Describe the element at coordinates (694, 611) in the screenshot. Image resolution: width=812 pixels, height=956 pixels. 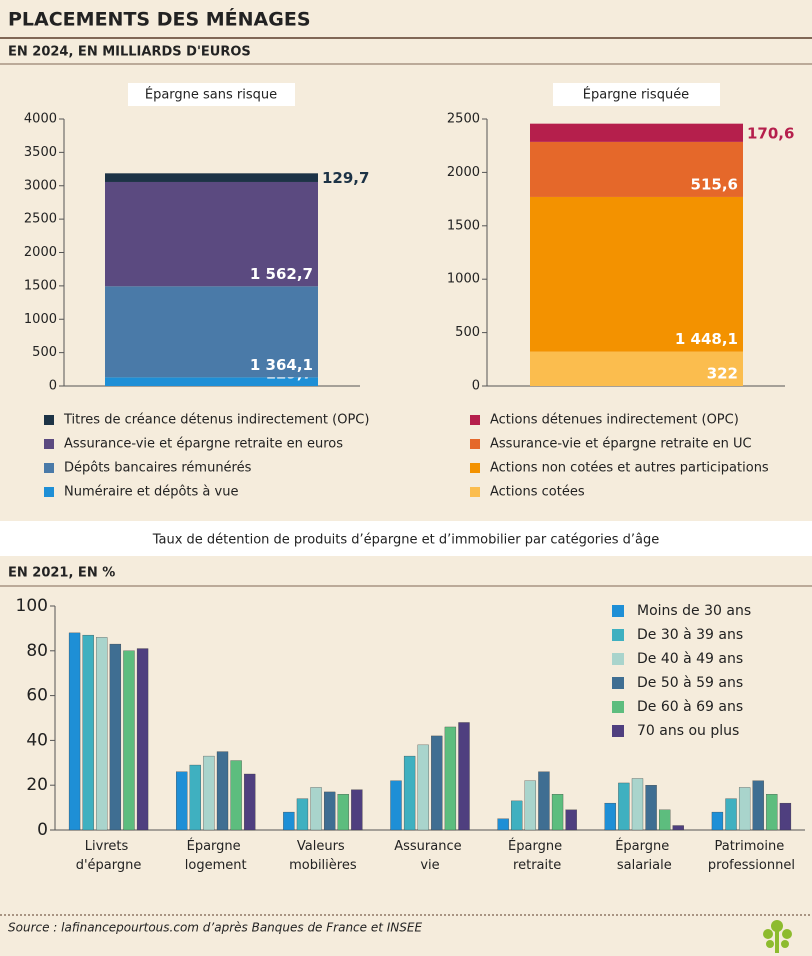
I see `legend-label: Moins de 30 ans` at that location.